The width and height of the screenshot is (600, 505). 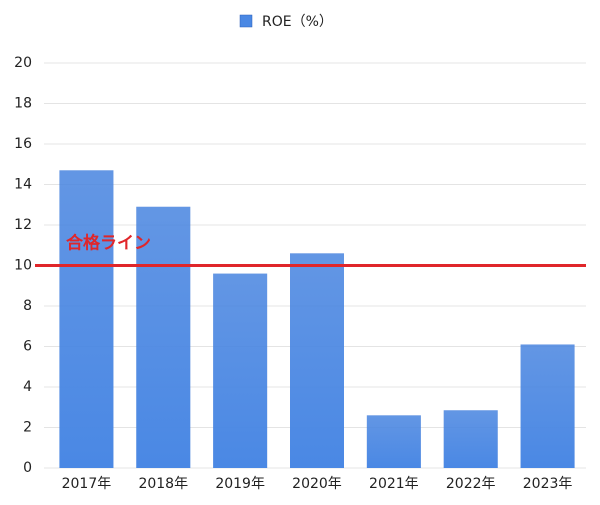 I want to click on x-tick-label: 2019年, so click(x=240, y=484).